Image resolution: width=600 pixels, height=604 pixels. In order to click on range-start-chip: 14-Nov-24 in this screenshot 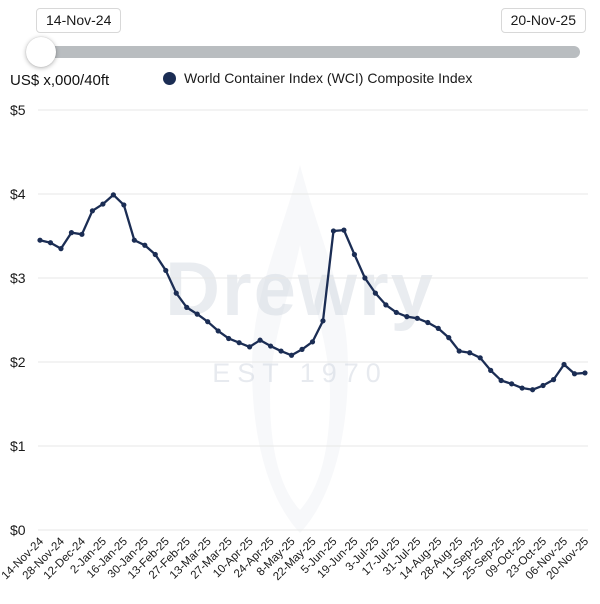, I will do `click(79, 20)`.